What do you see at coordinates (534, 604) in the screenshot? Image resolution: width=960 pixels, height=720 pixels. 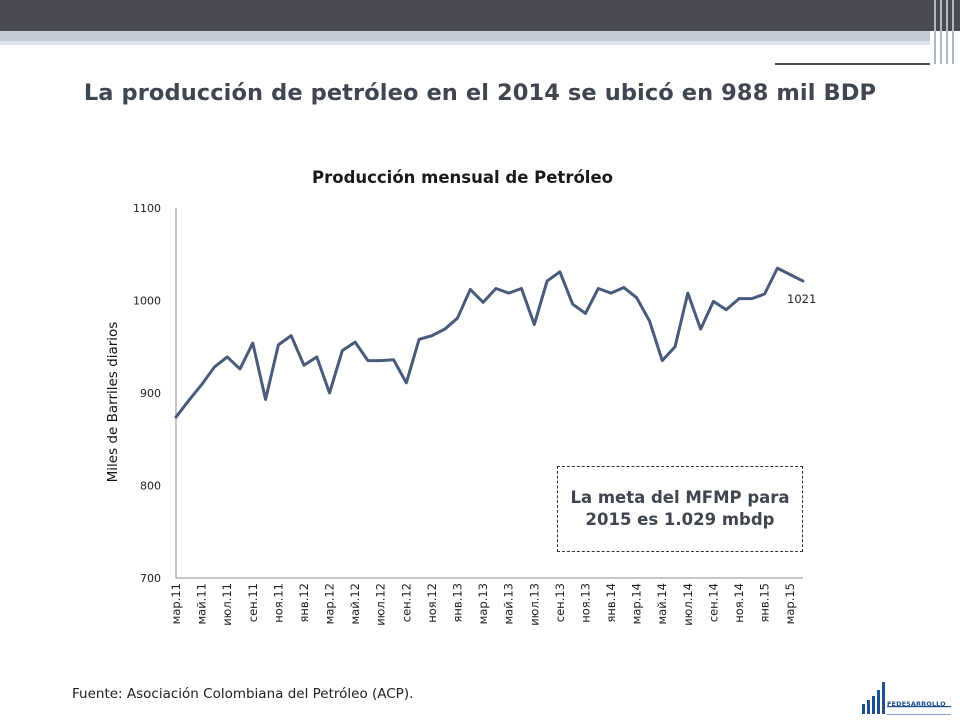 I see `x-tick-label: июл.13` at bounding box center [534, 604].